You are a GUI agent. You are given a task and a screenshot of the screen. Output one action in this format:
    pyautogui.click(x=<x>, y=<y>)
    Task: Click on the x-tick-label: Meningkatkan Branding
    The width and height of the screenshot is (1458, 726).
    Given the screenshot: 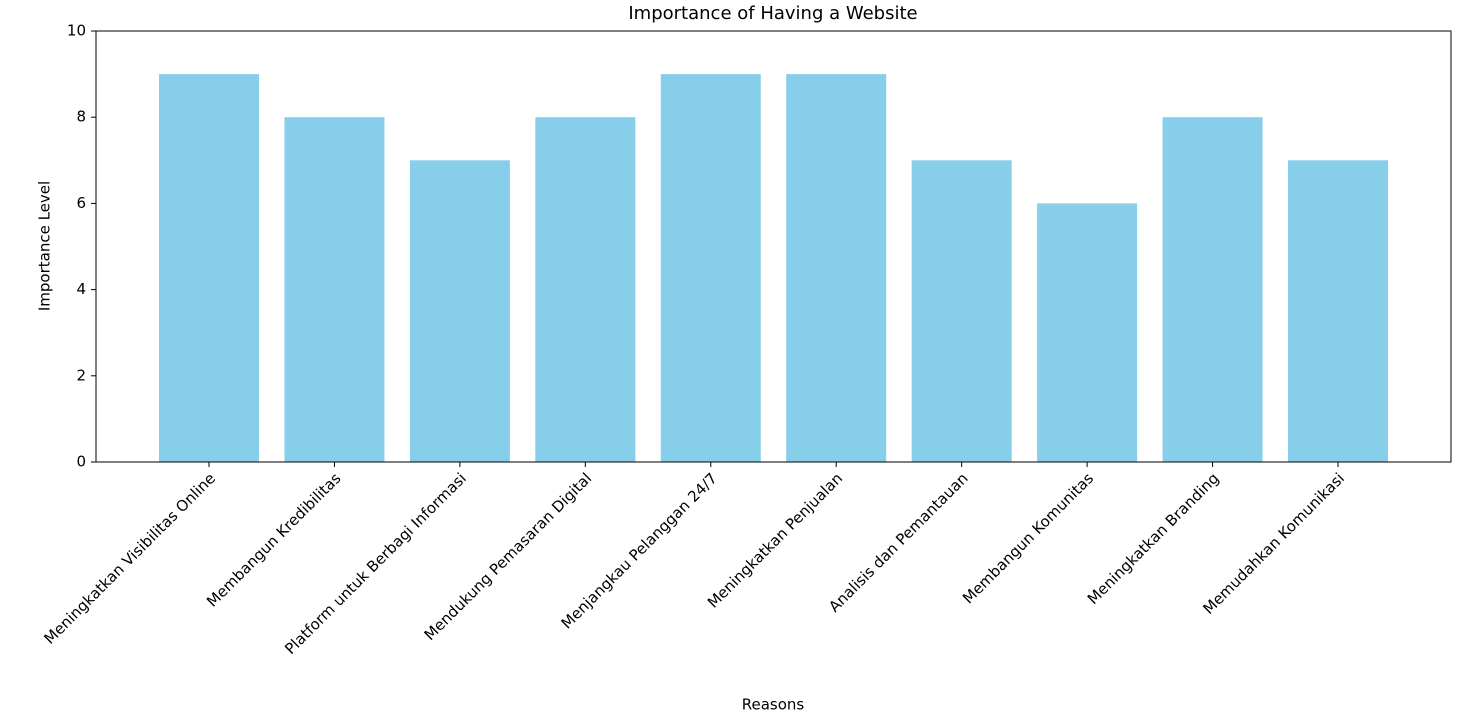 What is the action you would take?
    pyautogui.click(x=1153, y=538)
    